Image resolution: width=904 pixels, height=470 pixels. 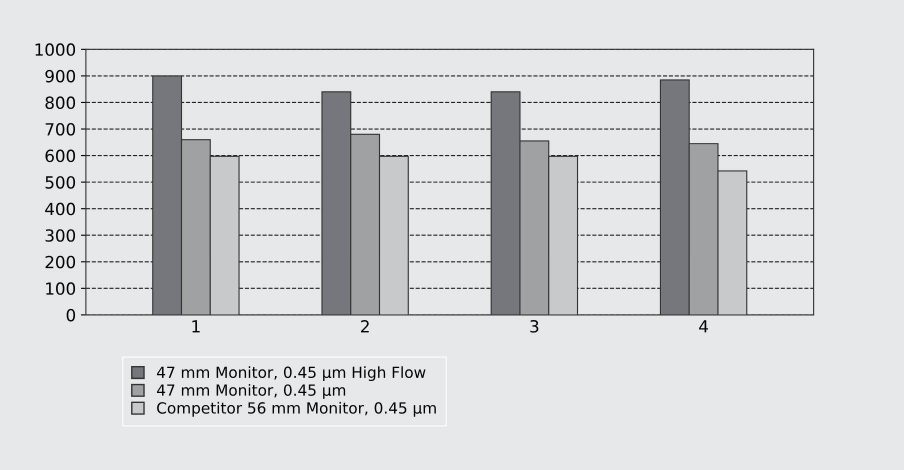 What do you see at coordinates (703, 326) in the screenshot?
I see `x-tick-label: 4` at bounding box center [703, 326].